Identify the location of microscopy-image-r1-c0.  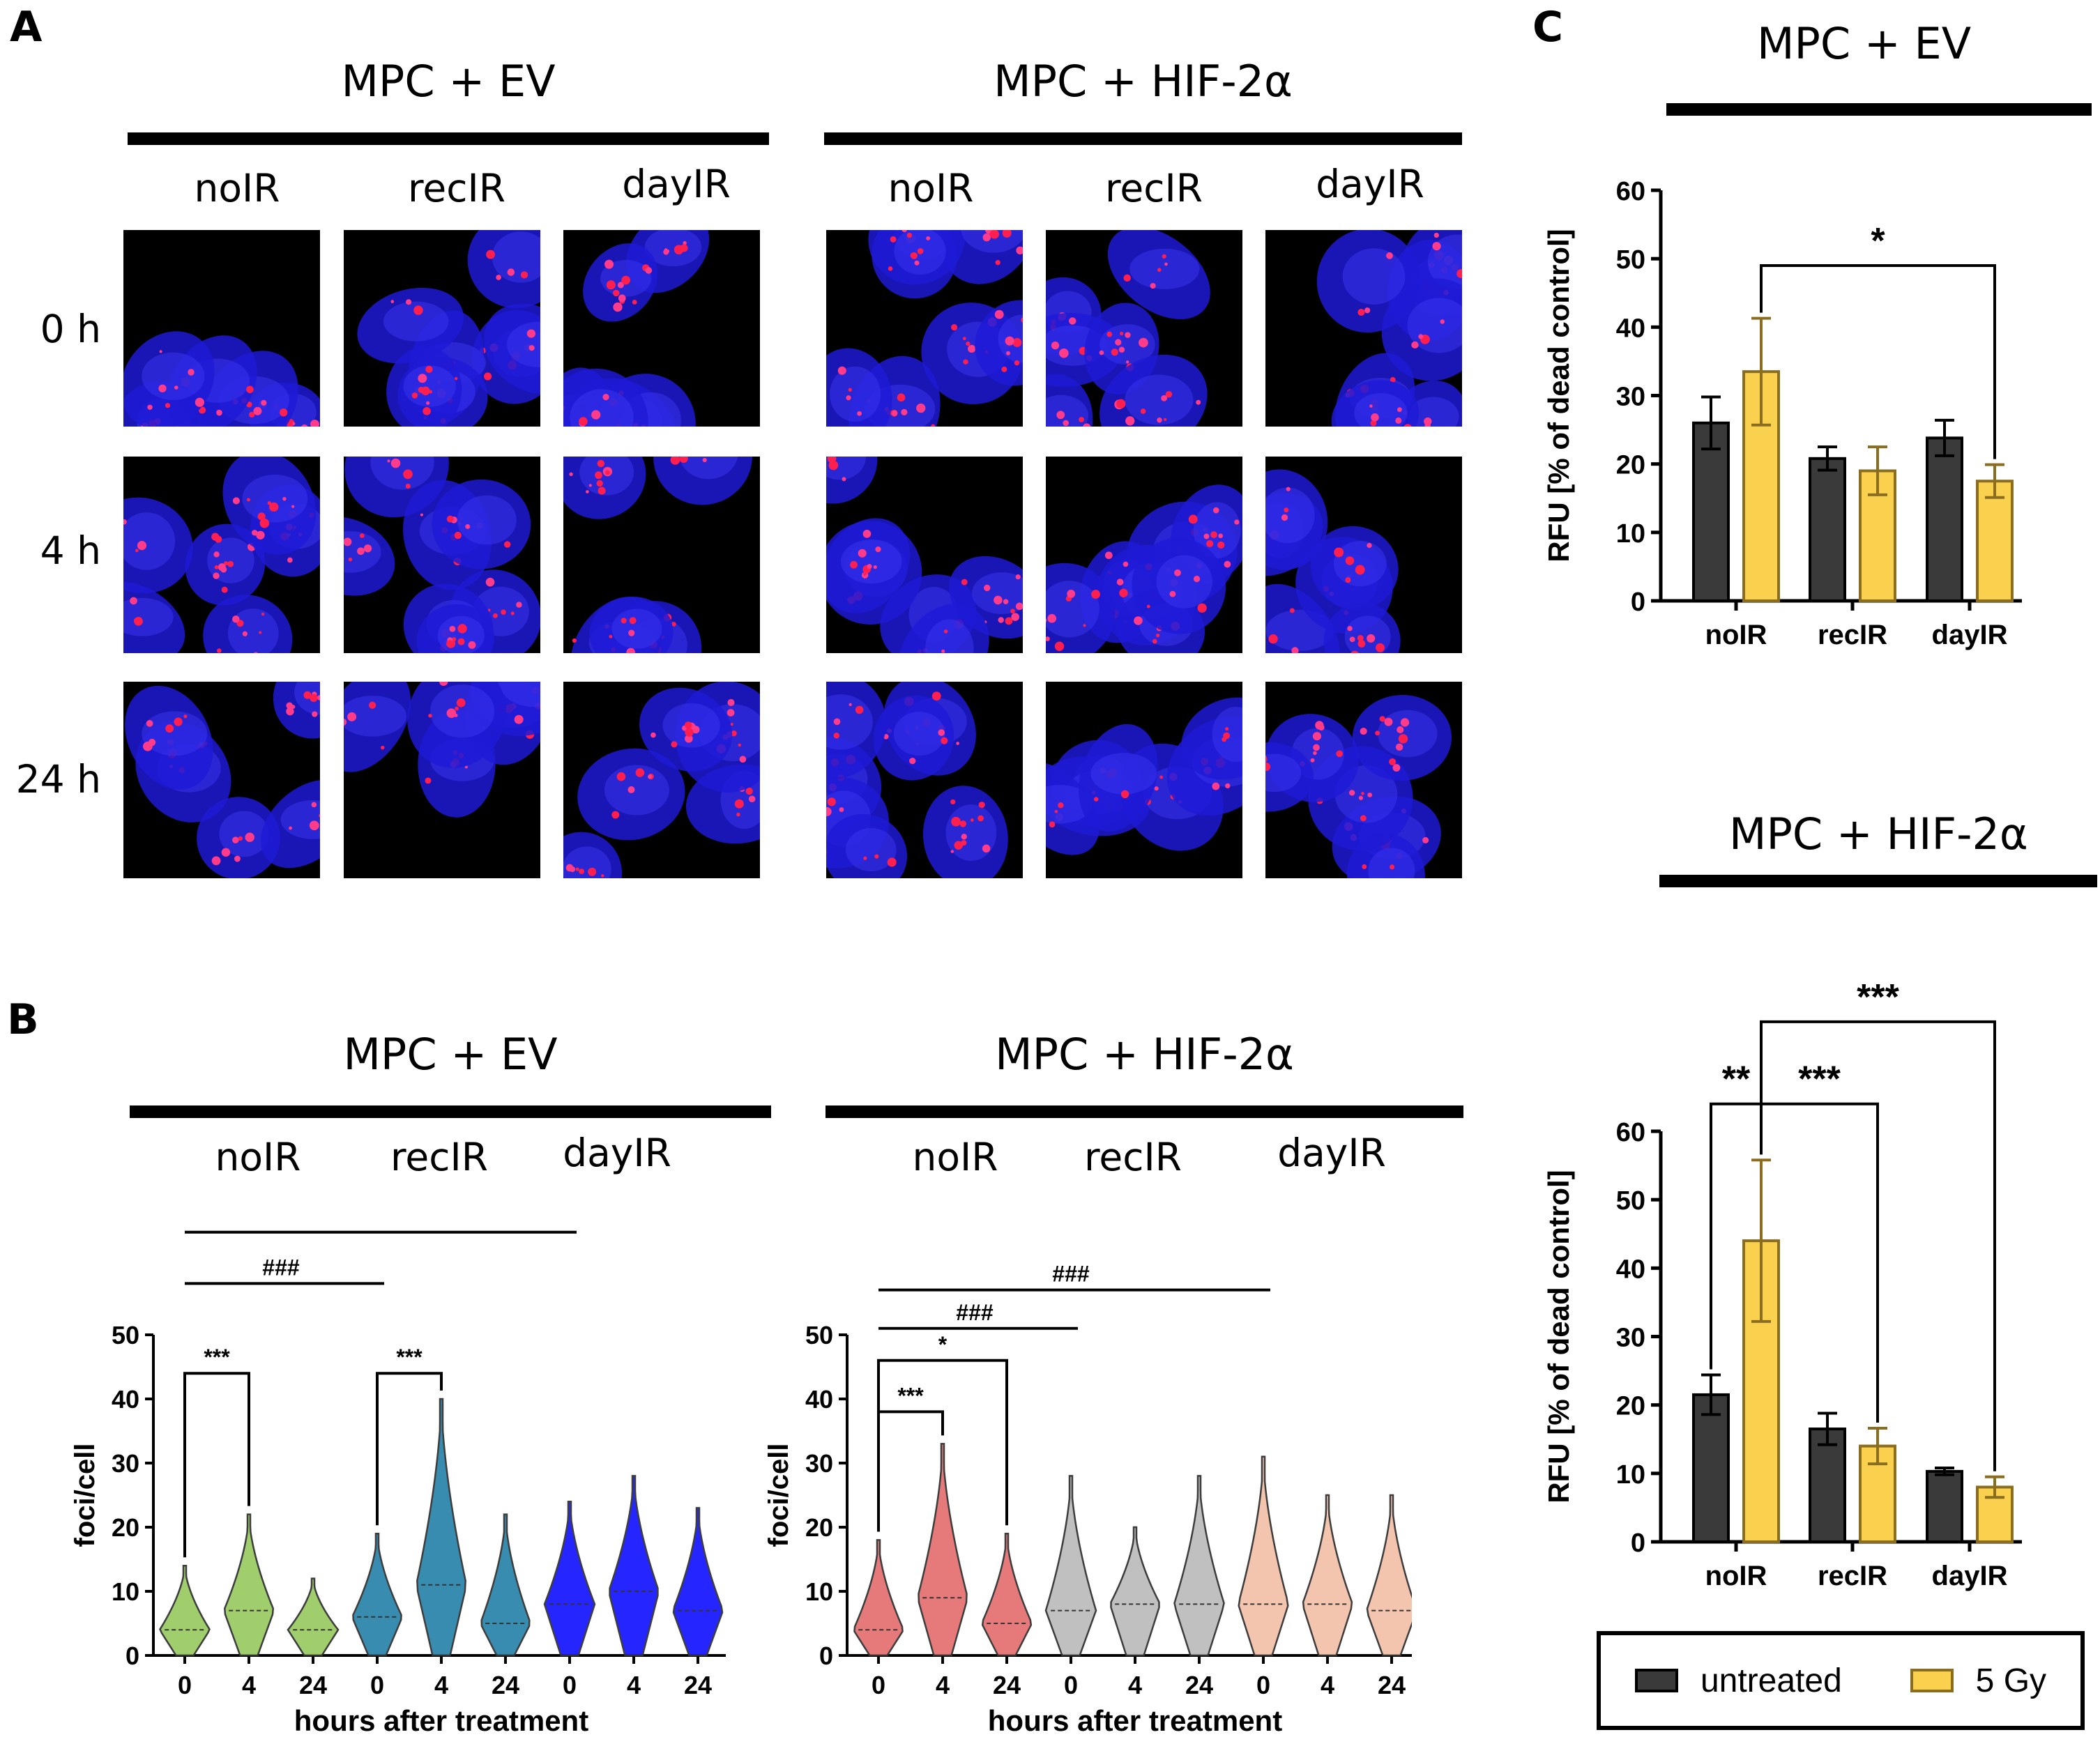
(222, 555).